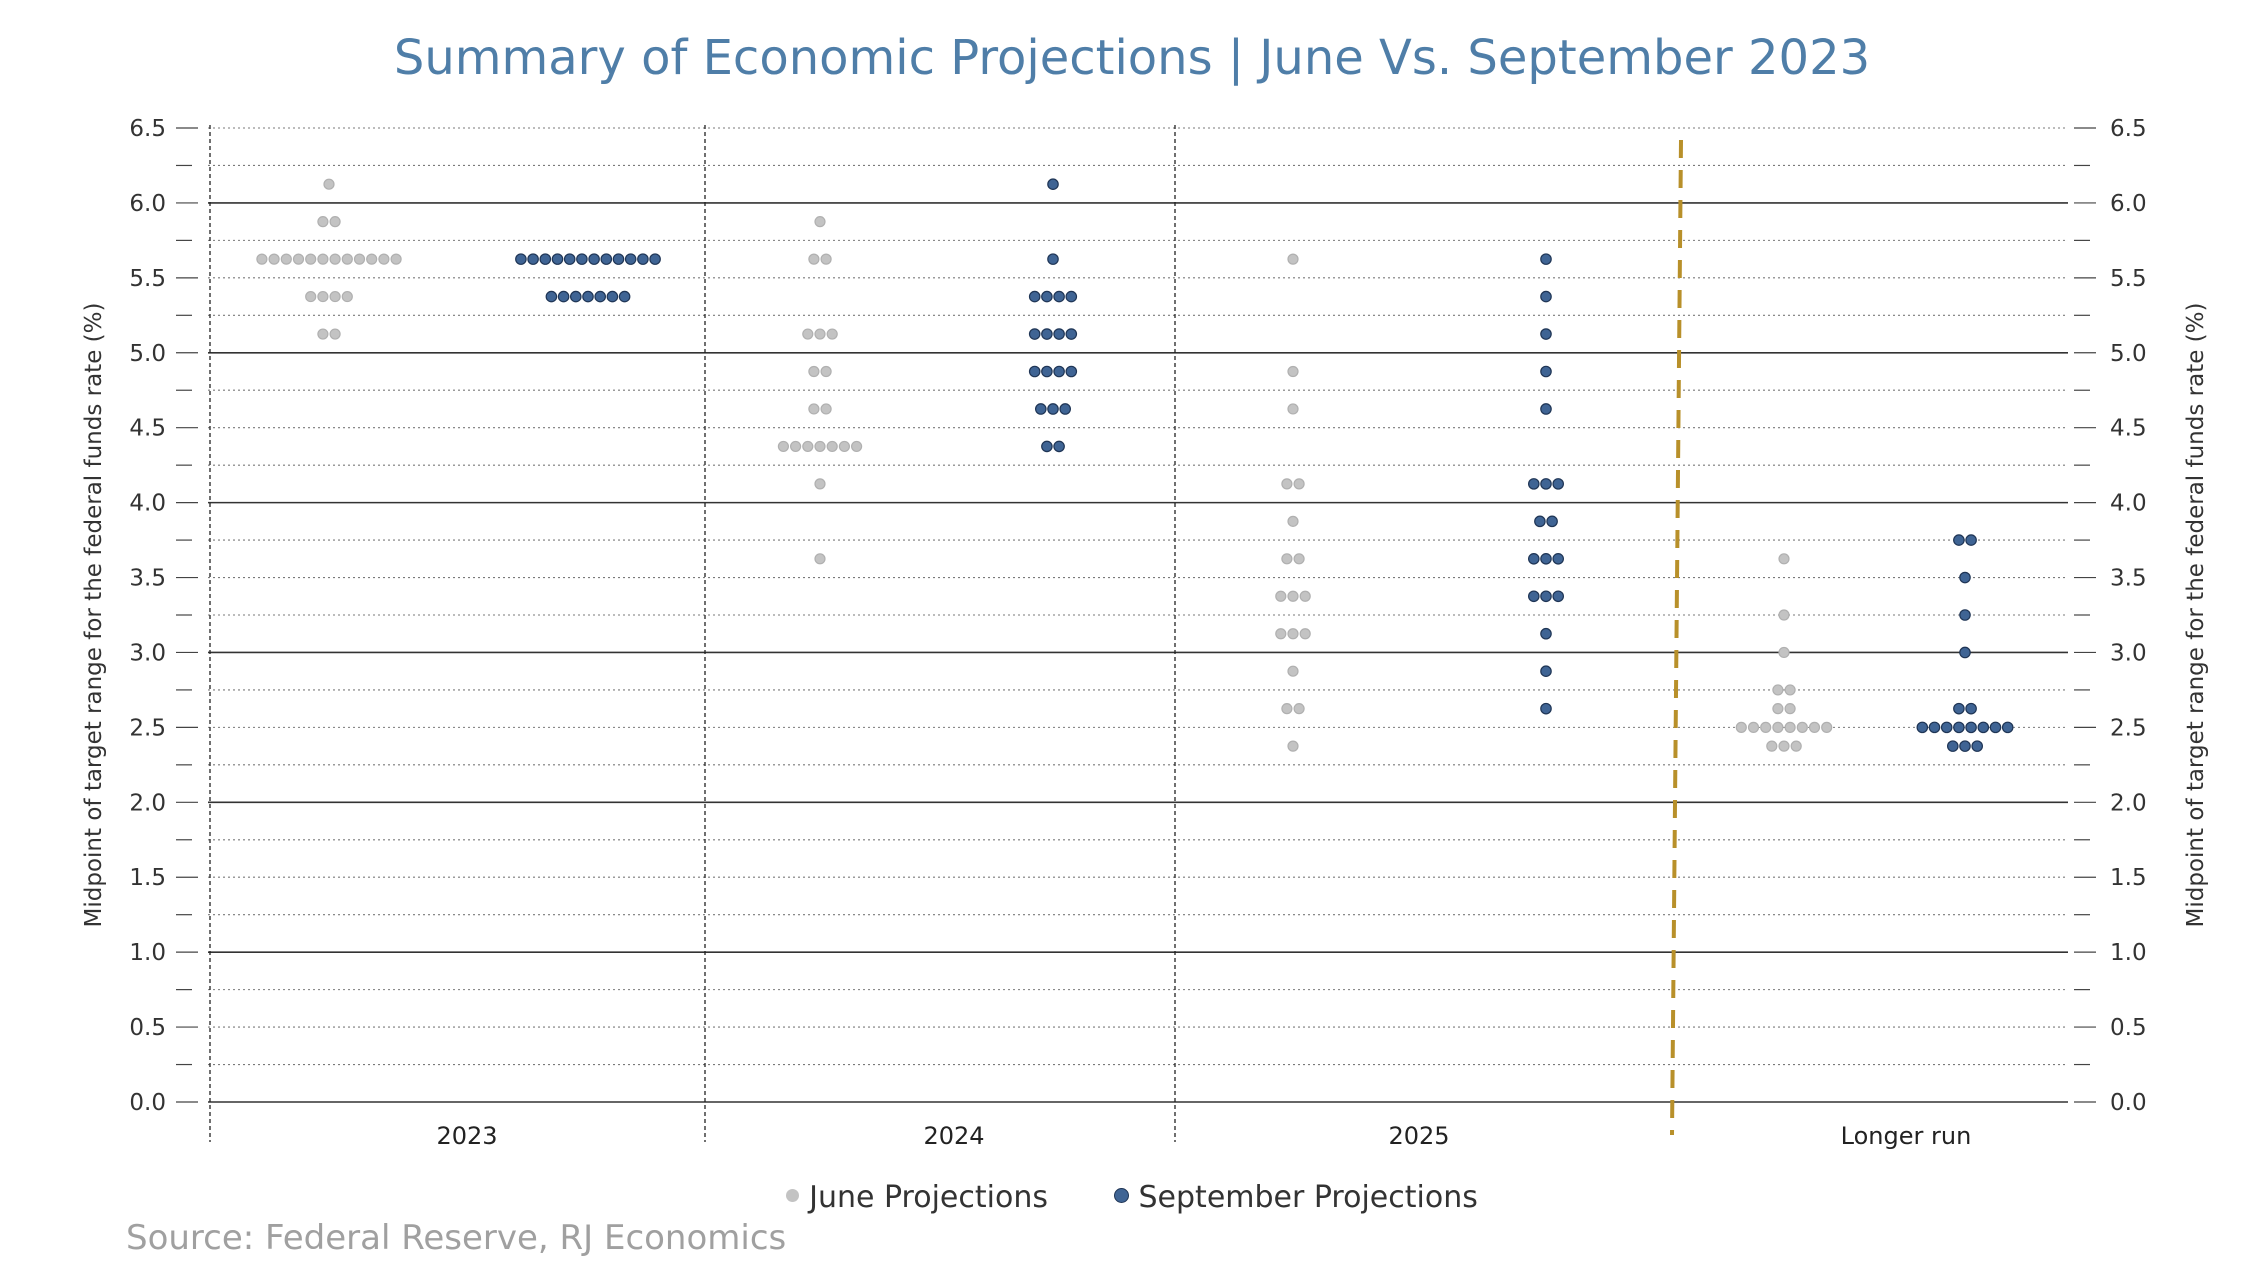 Image resolution: width=2264 pixels, height=1288 pixels. I want to click on legend-item-september: September Projections, so click(1295, 1197).